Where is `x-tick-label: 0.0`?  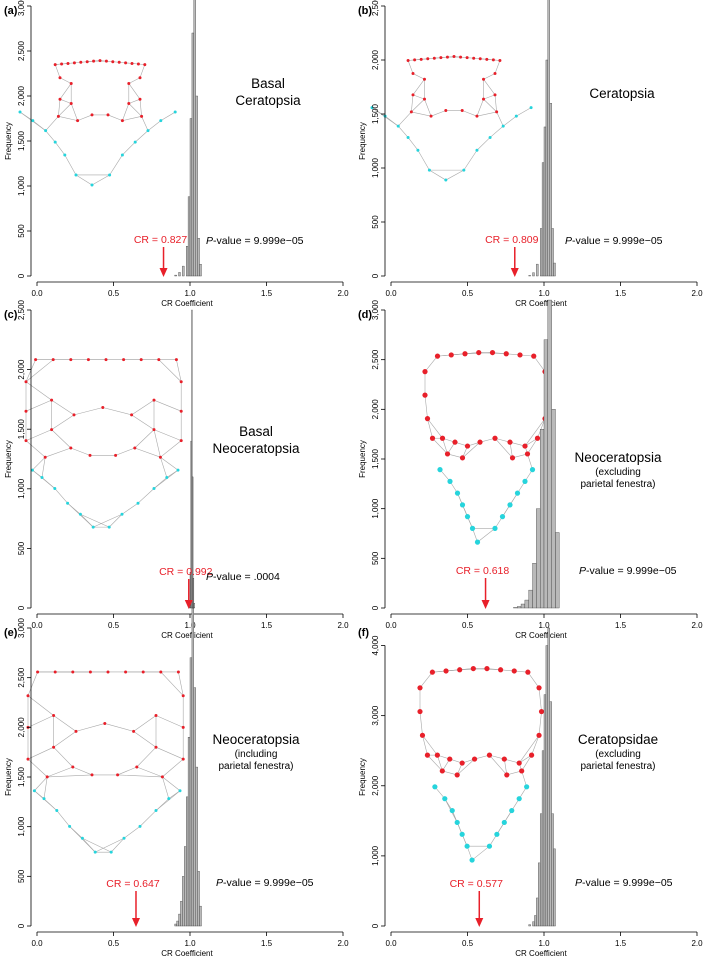 x-tick-label: 0.0 is located at coordinates (37, 293).